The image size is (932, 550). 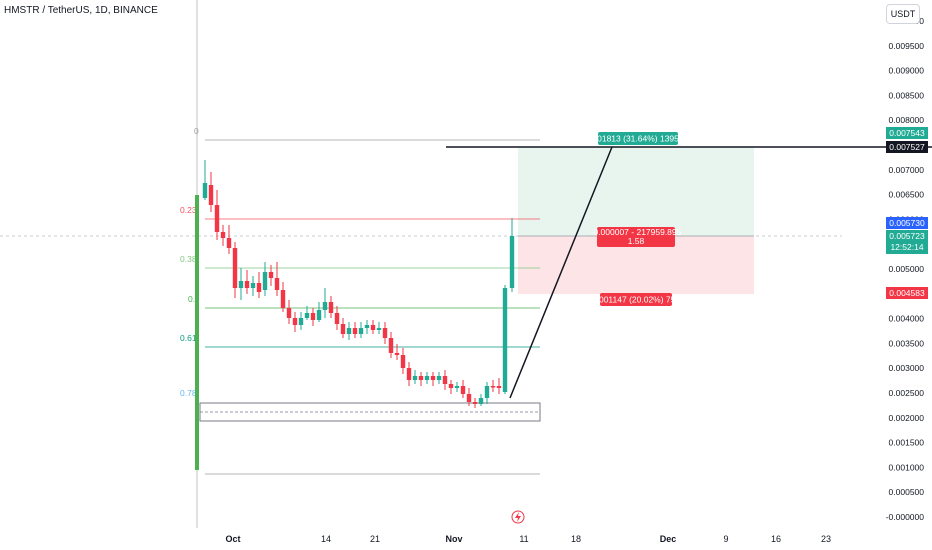 I want to click on time-axis: Oct 14 21 Nov 11 18 Dec 9 16 23, so click(x=528, y=539).